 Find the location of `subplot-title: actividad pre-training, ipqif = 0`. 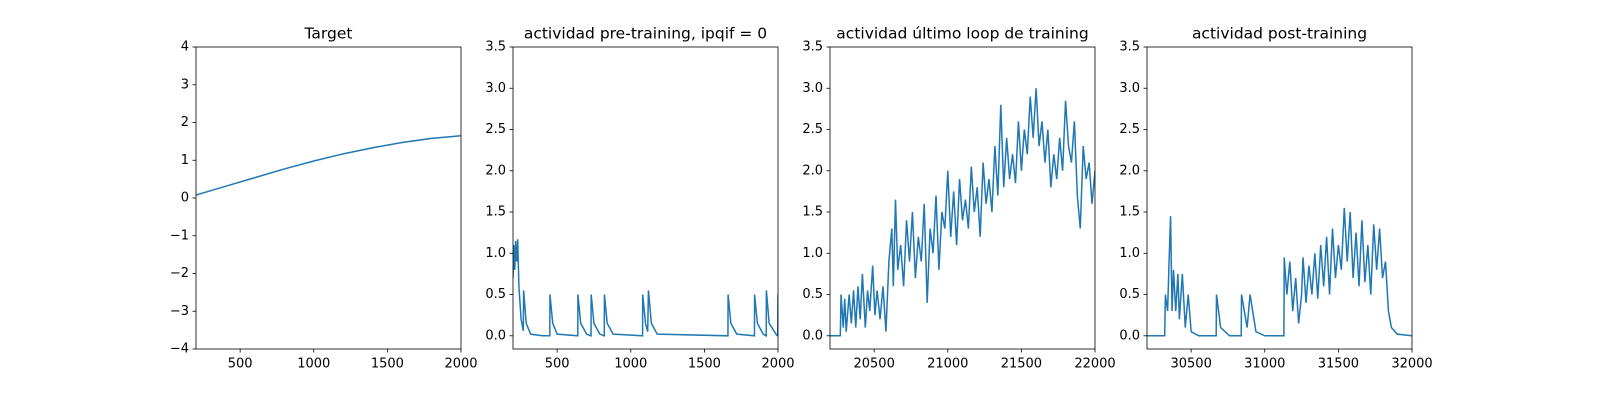

subplot-title: actividad pre-training, ipqif = 0 is located at coordinates (645, 34).